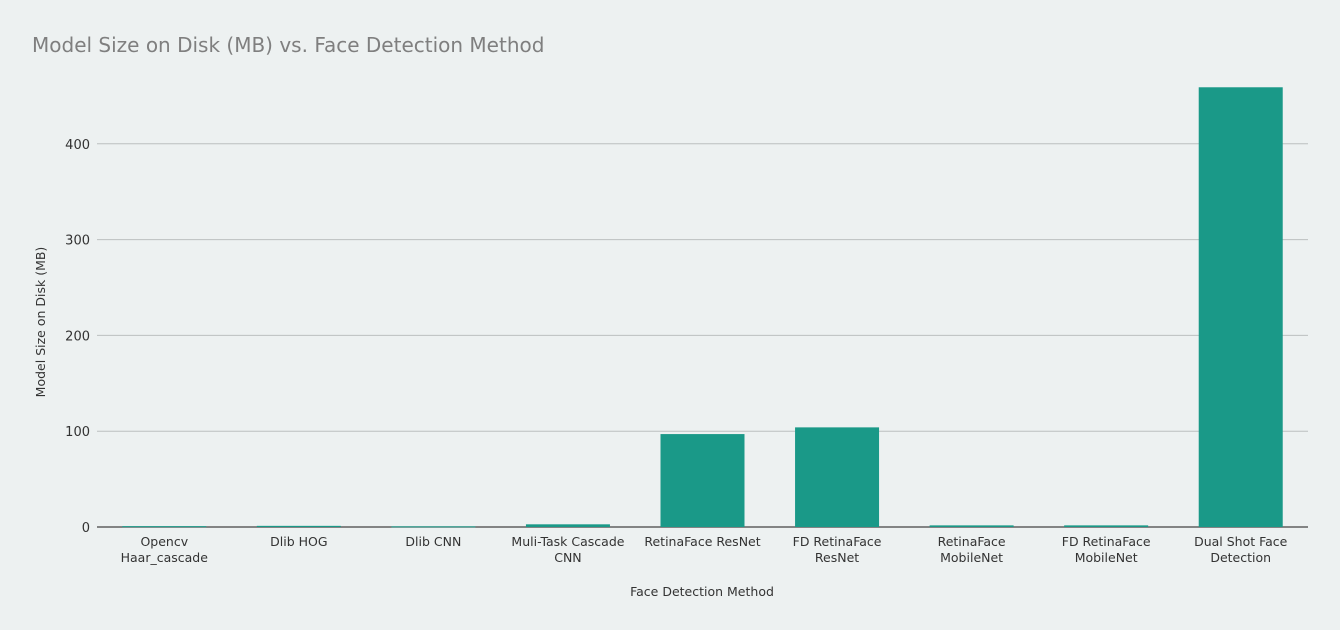  I want to click on x-tick-label: RetinaFace ResNet, so click(702, 541).